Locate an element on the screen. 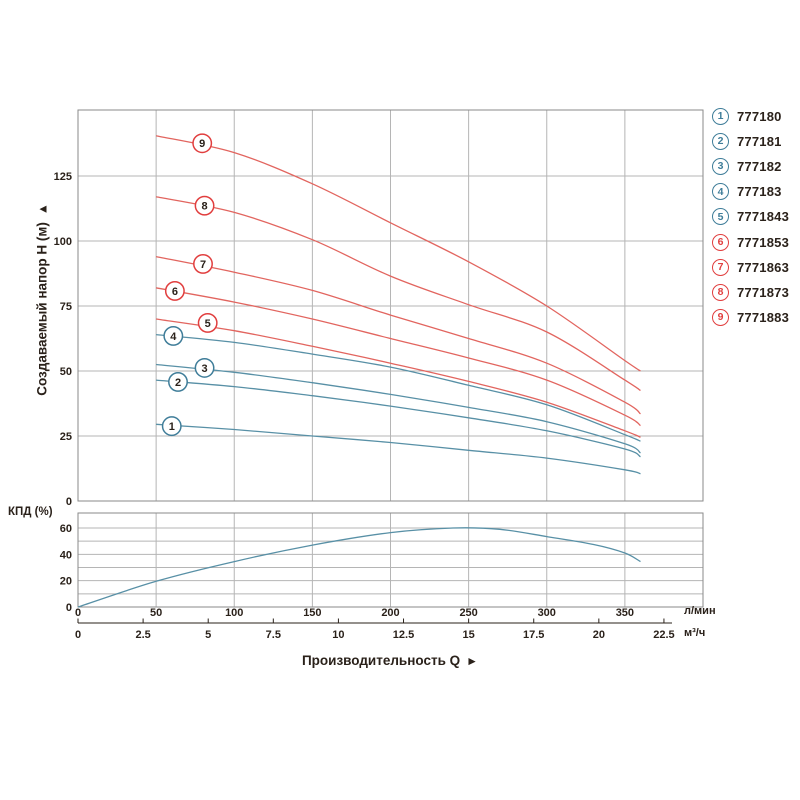  legend-circle-7: 7 is located at coordinates (720, 267).